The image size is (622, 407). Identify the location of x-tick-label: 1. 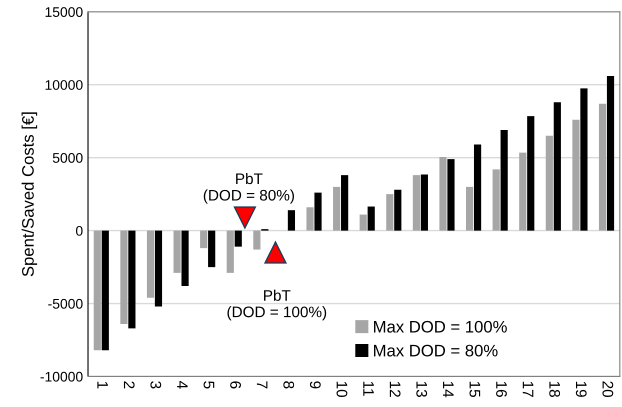
(102, 385).